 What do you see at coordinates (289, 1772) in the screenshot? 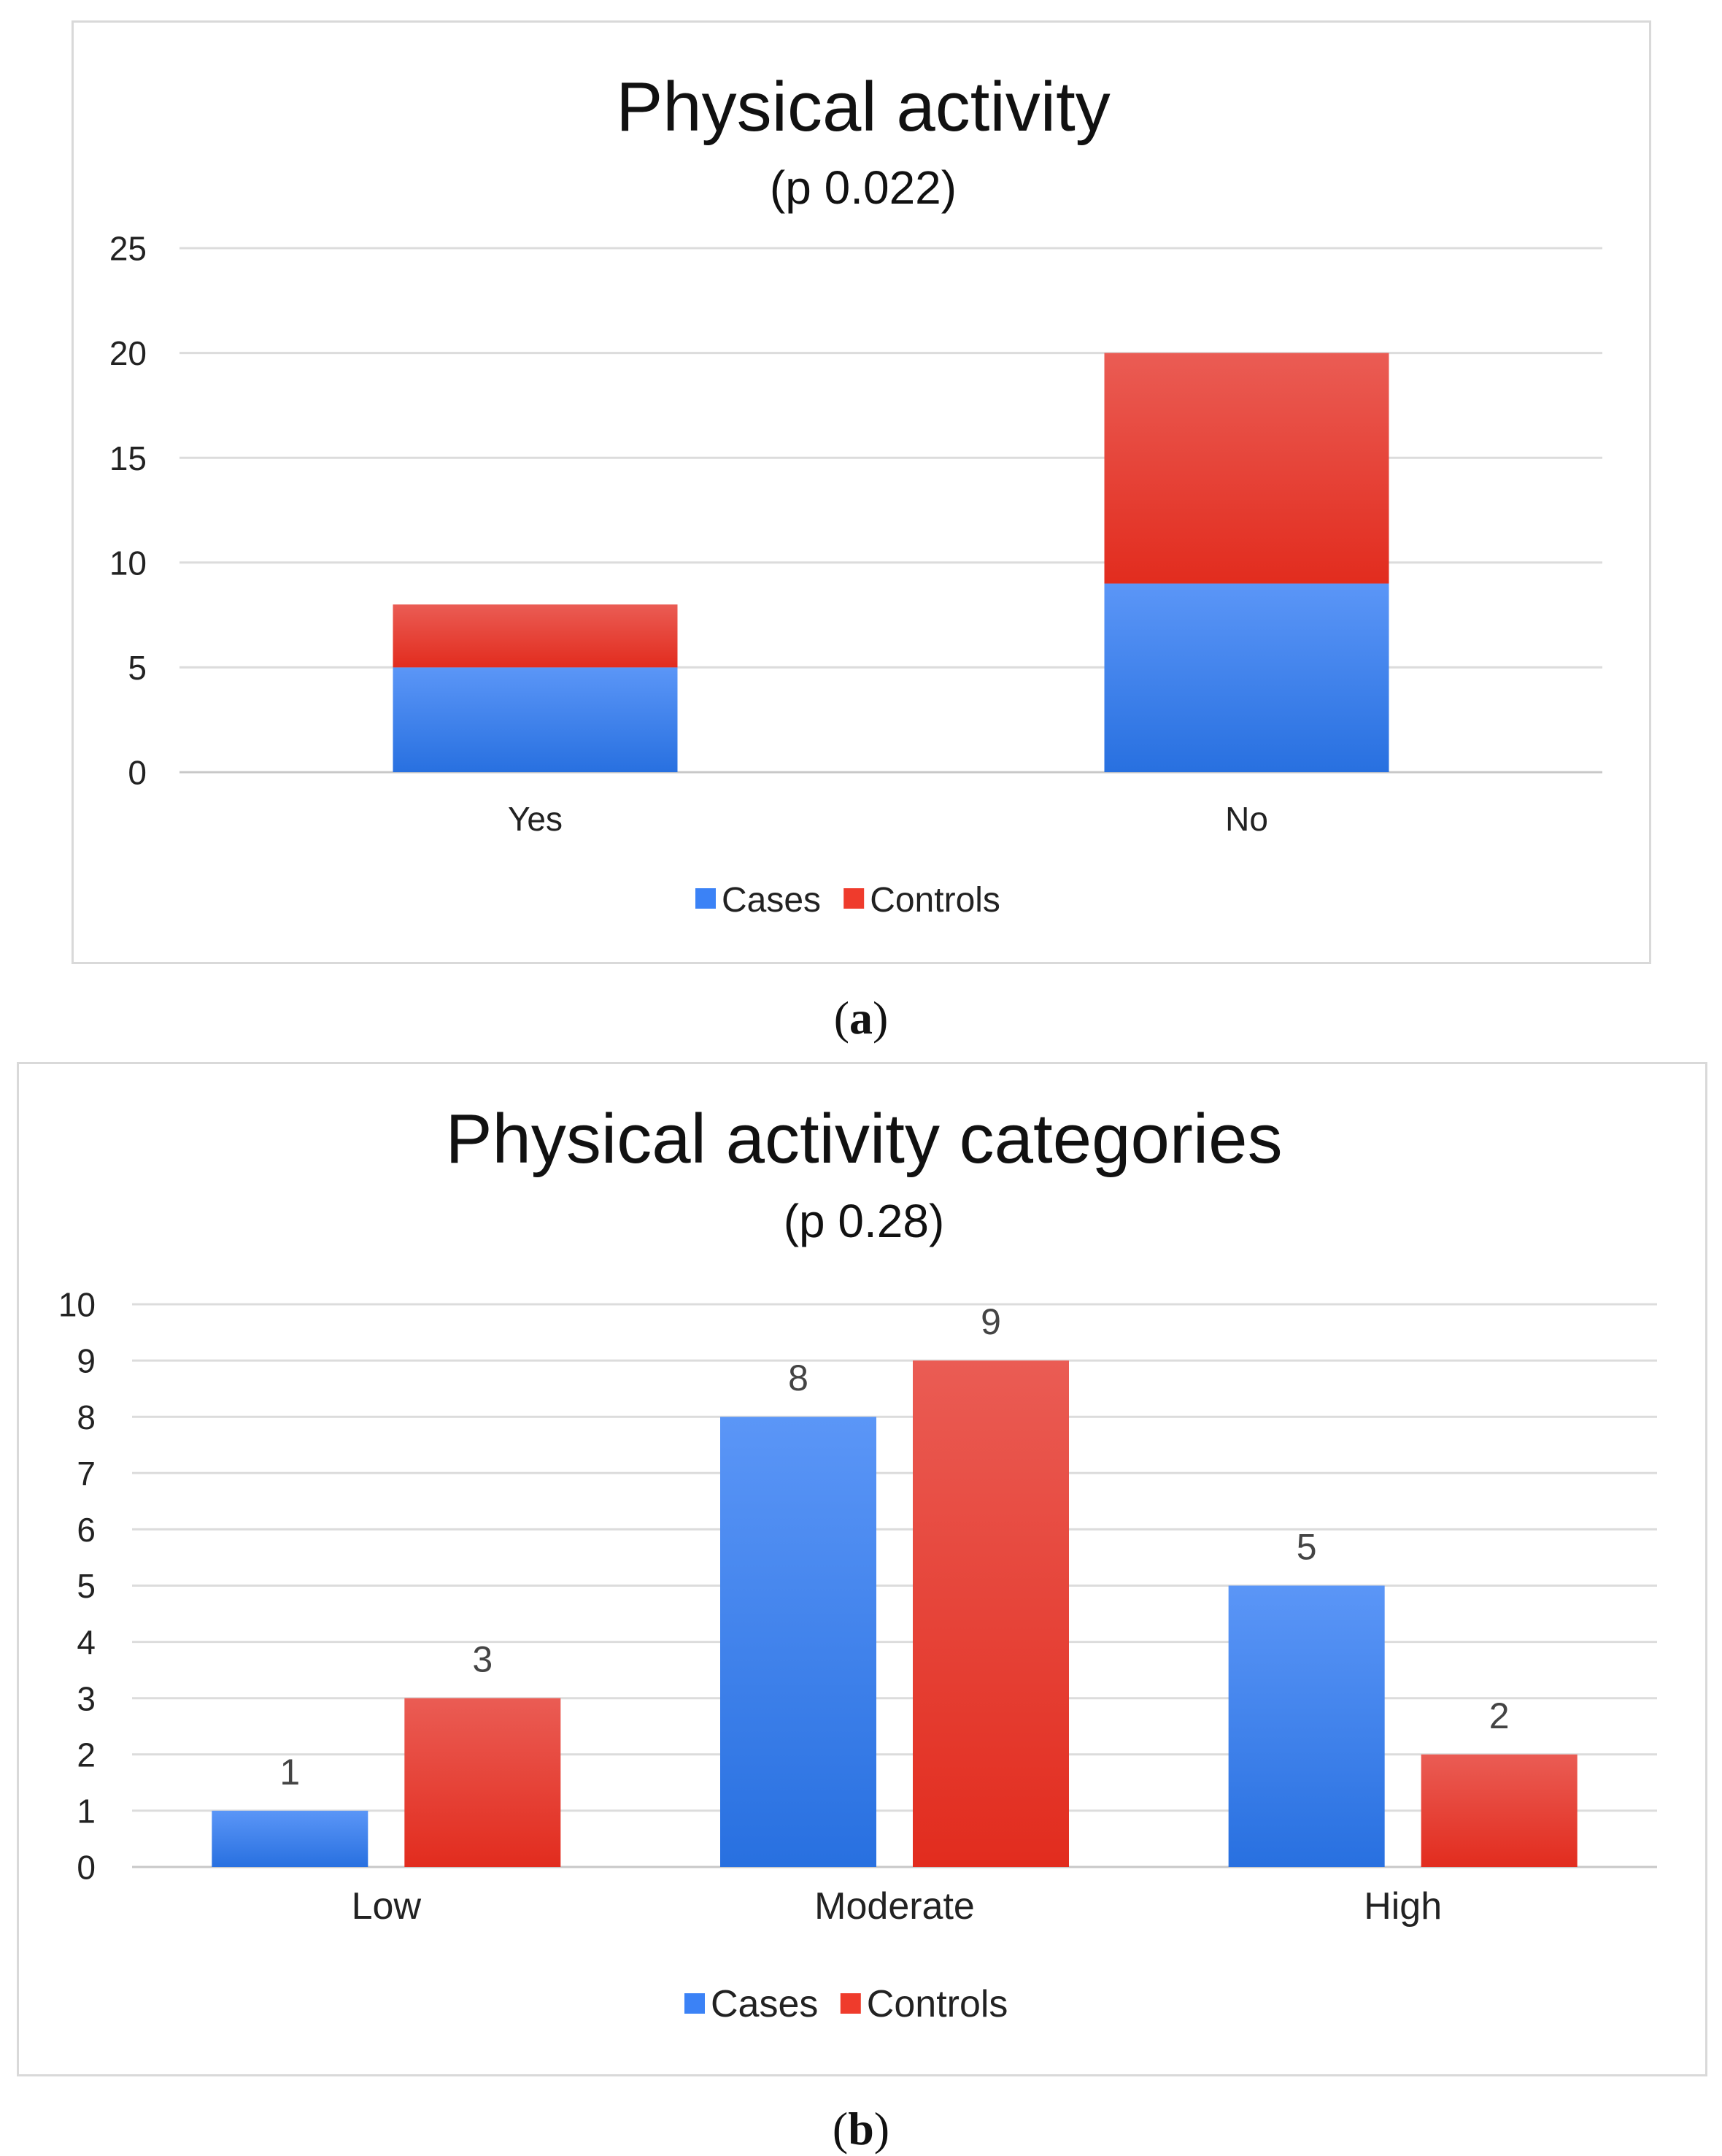
I see `chart-b-data-label: 1` at bounding box center [289, 1772].